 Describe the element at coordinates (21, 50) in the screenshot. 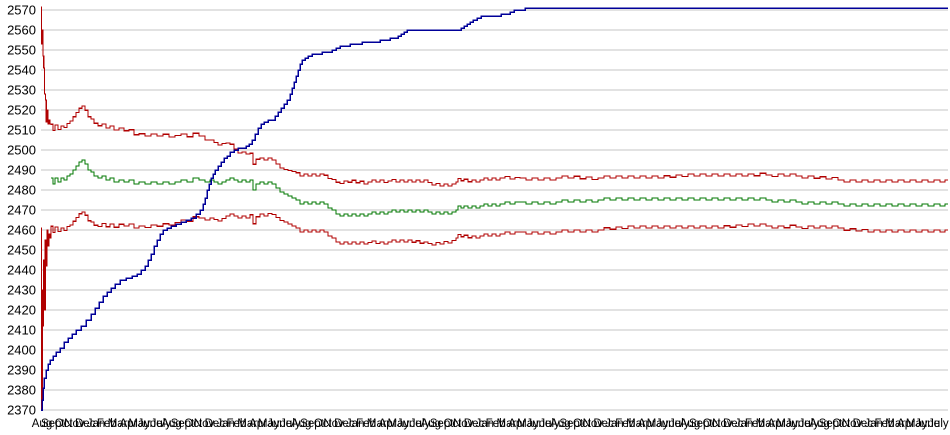

I see `y-axis-tick-label: 2550` at that location.